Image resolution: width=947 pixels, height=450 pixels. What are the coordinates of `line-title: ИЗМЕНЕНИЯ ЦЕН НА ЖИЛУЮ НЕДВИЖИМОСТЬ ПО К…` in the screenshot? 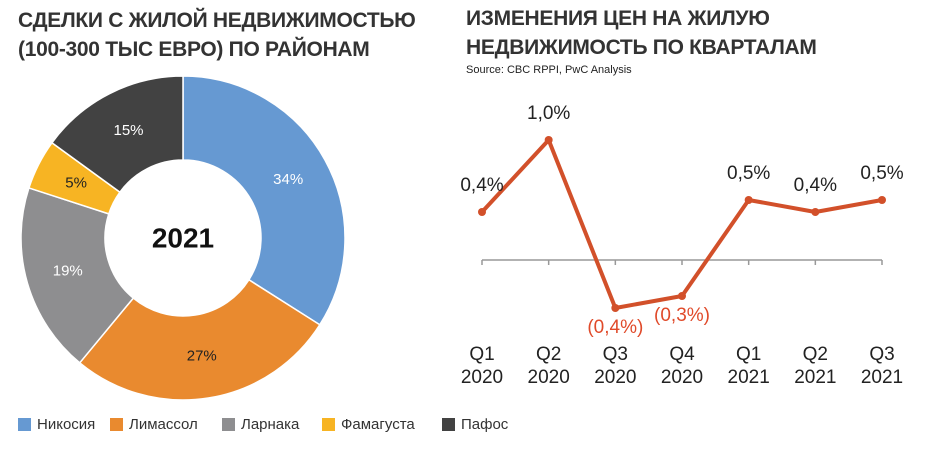 It's located at (641, 33).